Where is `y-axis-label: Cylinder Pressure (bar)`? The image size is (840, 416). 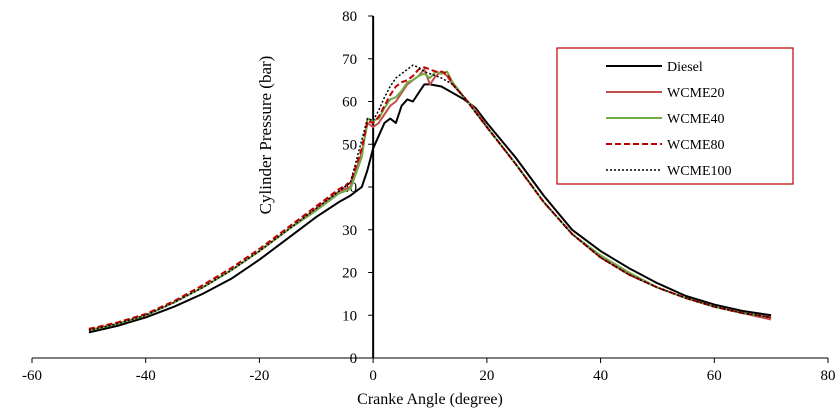 y-axis-label: Cylinder Pressure (bar) is located at coordinates (265, 135).